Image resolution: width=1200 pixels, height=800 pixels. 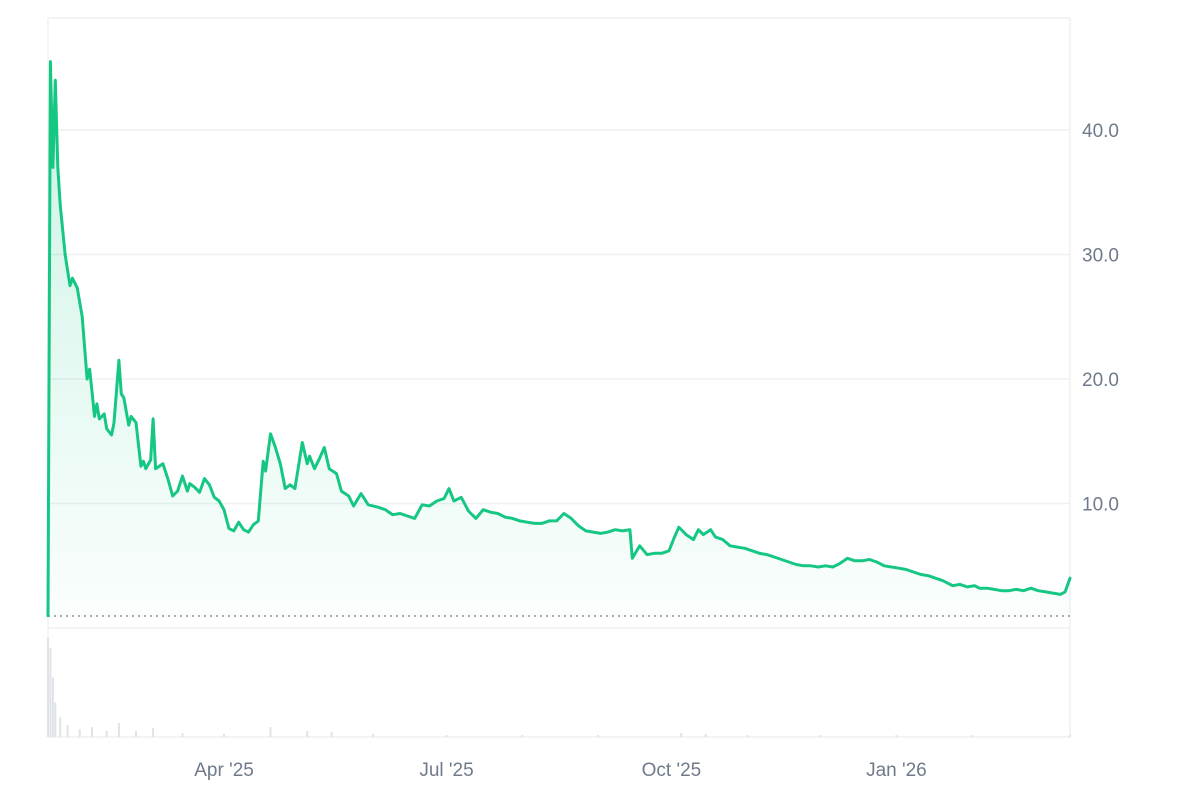 What do you see at coordinates (560, 770) in the screenshot?
I see `x-axis-ticks: Apr '25 Jul '25 Oct '25 Jan '26` at bounding box center [560, 770].